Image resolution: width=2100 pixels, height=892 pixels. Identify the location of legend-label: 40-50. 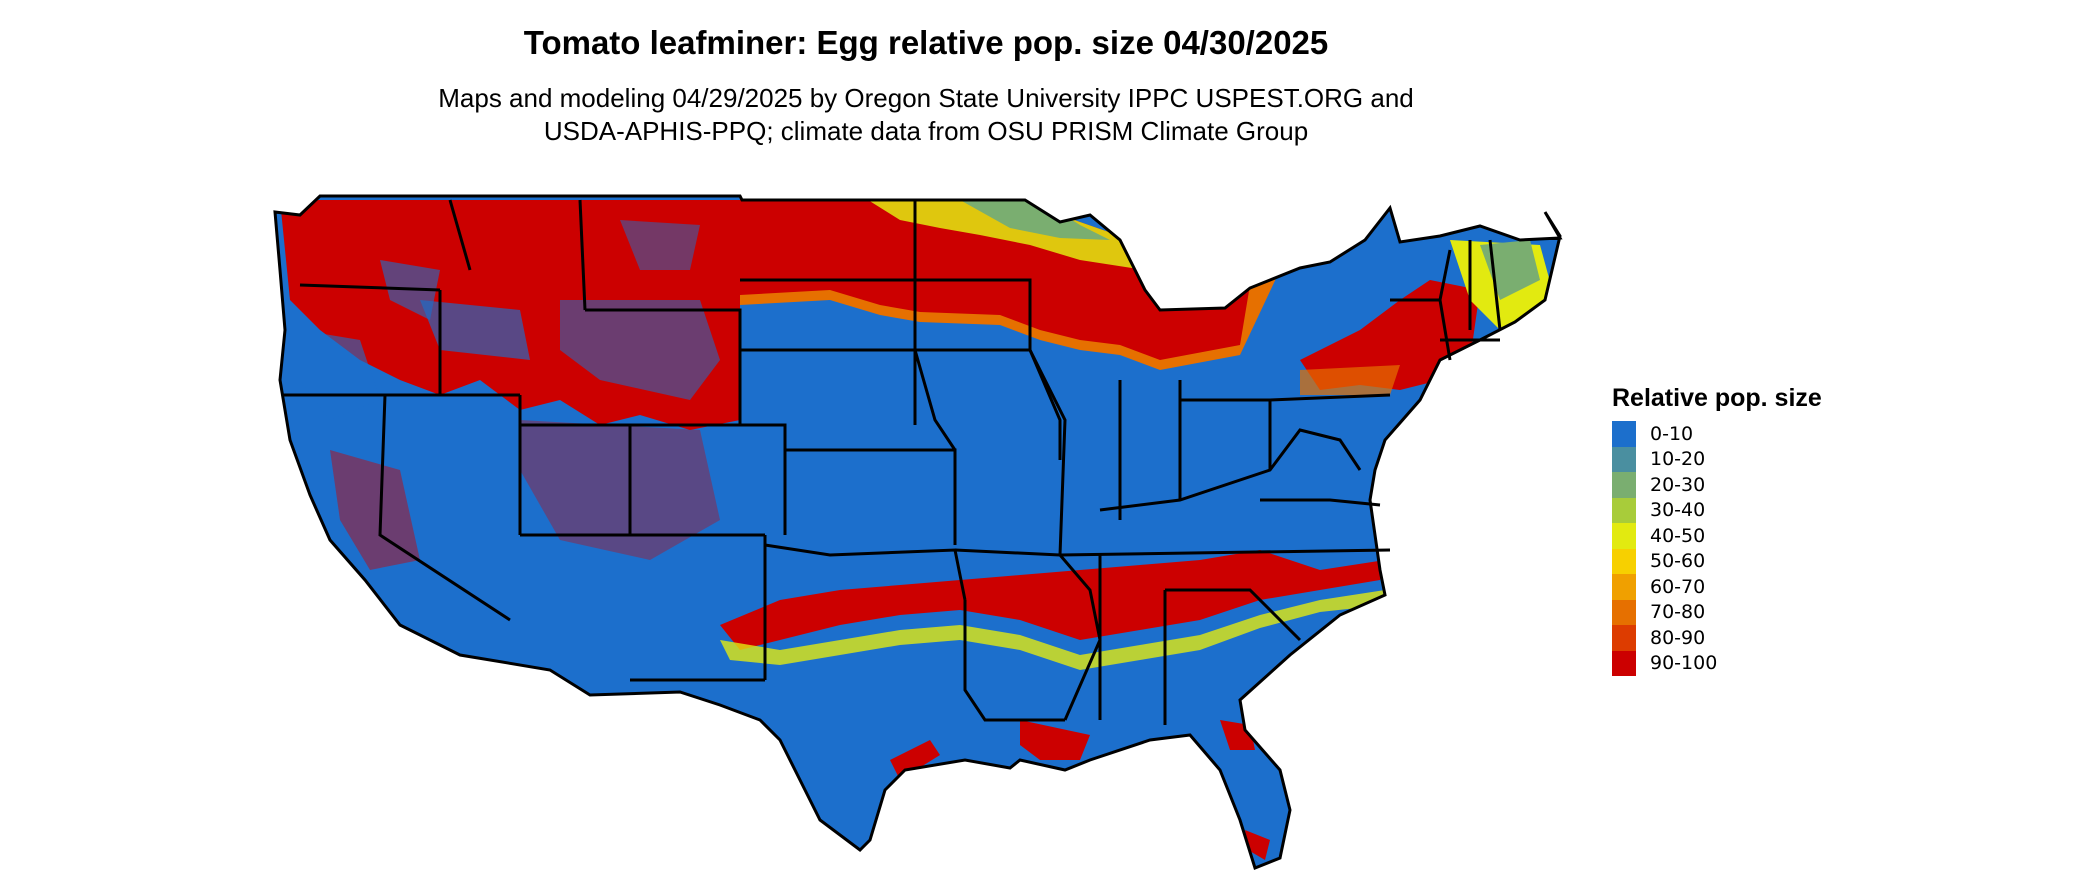
(1678, 535).